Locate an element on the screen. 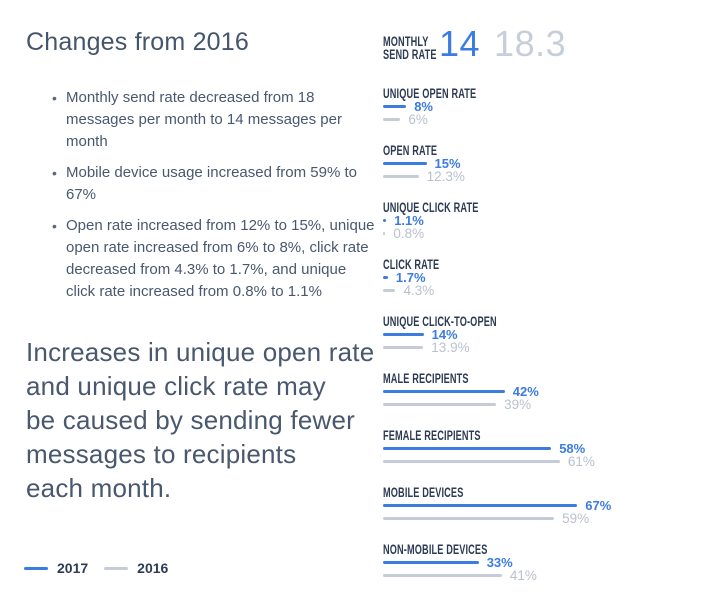 The width and height of the screenshot is (720, 615). send-rate-2016-value: 18.3 is located at coordinates (530, 43).